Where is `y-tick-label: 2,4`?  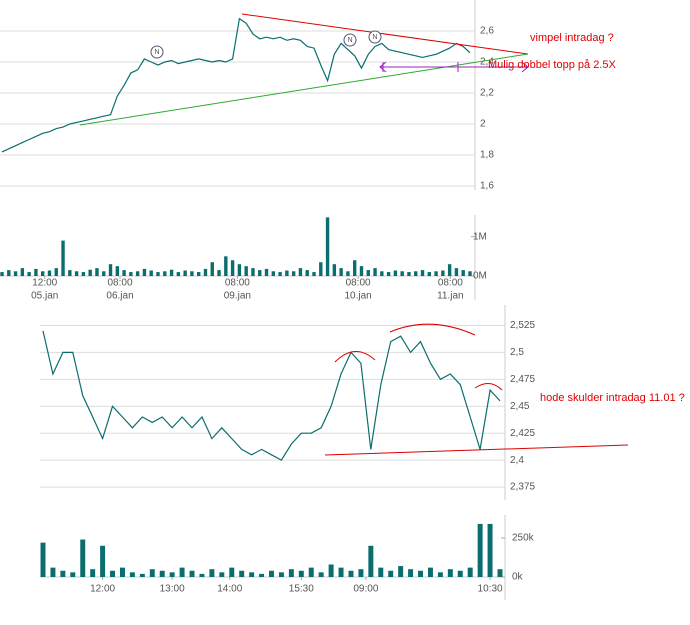
y-tick-label: 2,4 is located at coordinates (517, 460).